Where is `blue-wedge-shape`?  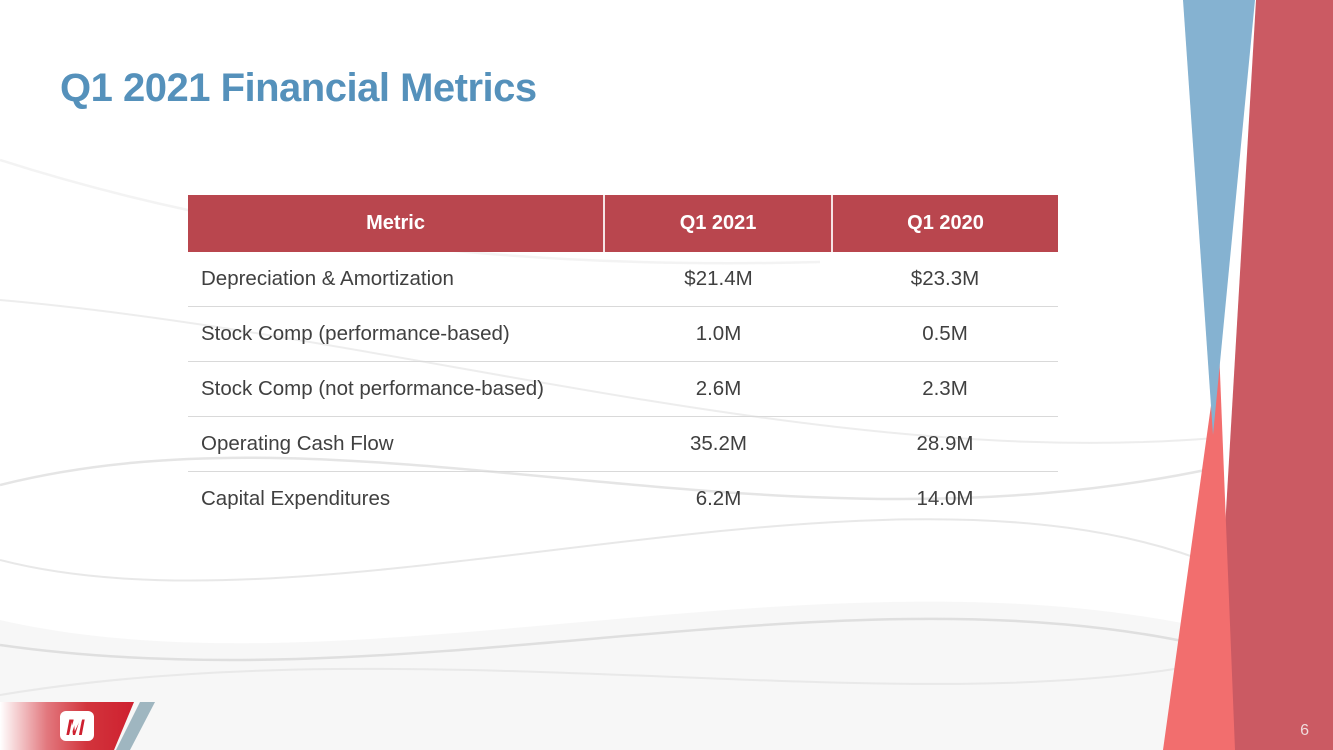
blue-wedge-shape is located at coordinates (1219, 217).